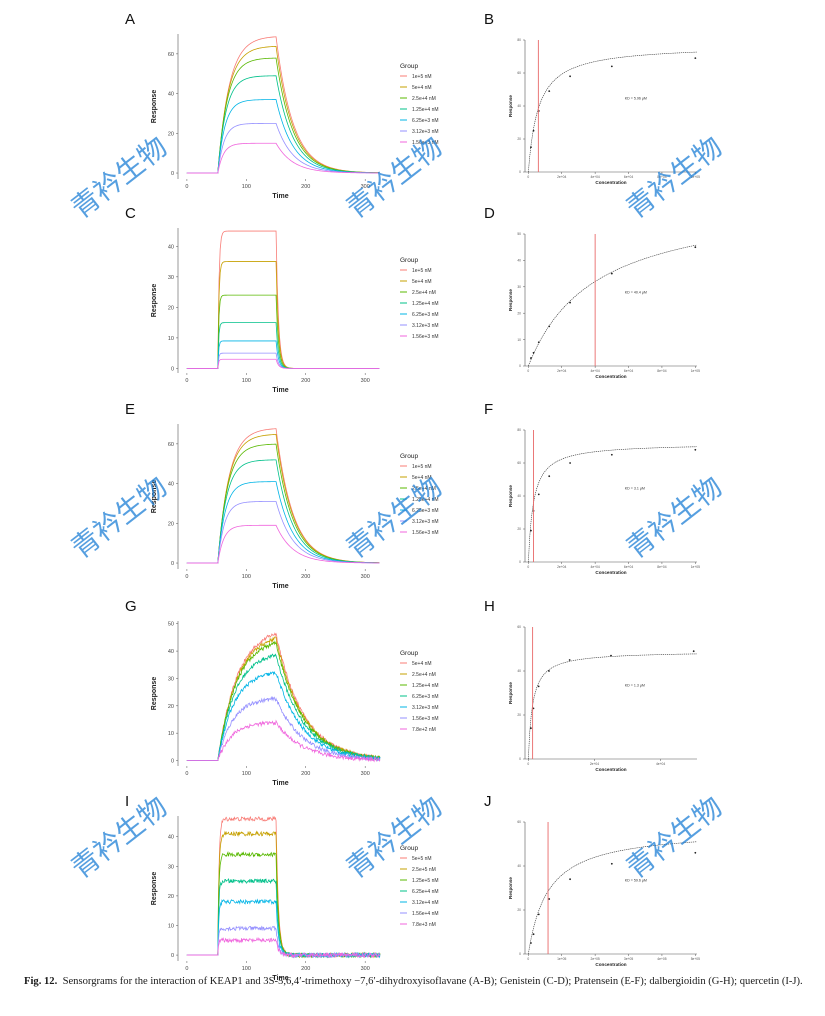 The image size is (825, 1016). What do you see at coordinates (425, 110) in the screenshot?
I see `legend-label: 1.25e+4 nM` at bounding box center [425, 110].